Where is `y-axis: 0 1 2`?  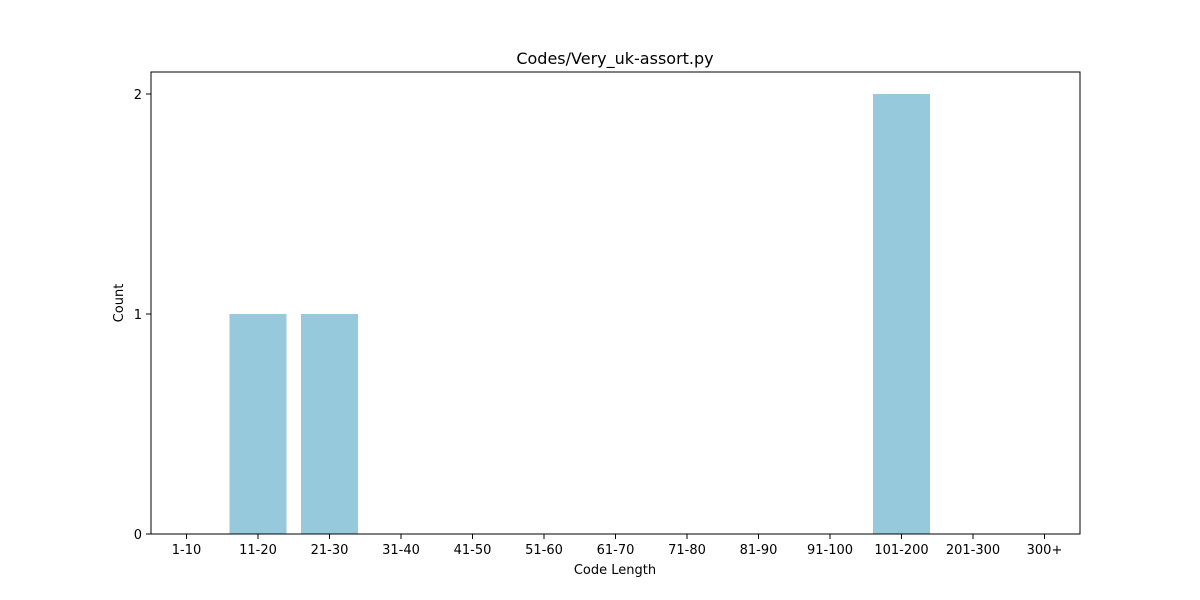 y-axis: 0 1 2 is located at coordinates (142, 315).